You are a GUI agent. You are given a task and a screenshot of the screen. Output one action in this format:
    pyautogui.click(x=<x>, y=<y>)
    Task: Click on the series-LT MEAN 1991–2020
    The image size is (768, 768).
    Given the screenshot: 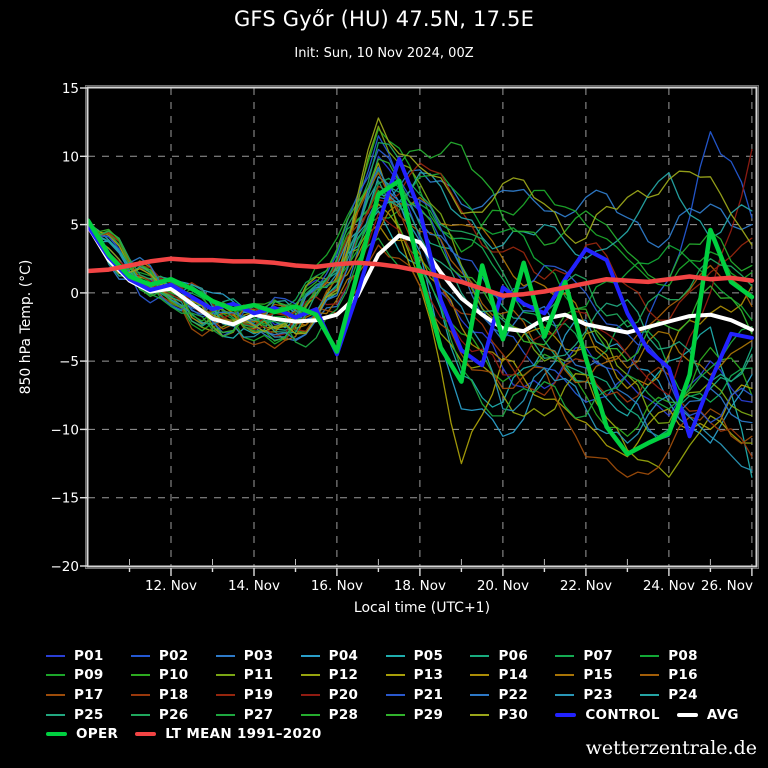 What is the action you would take?
    pyautogui.click(x=421, y=277)
    